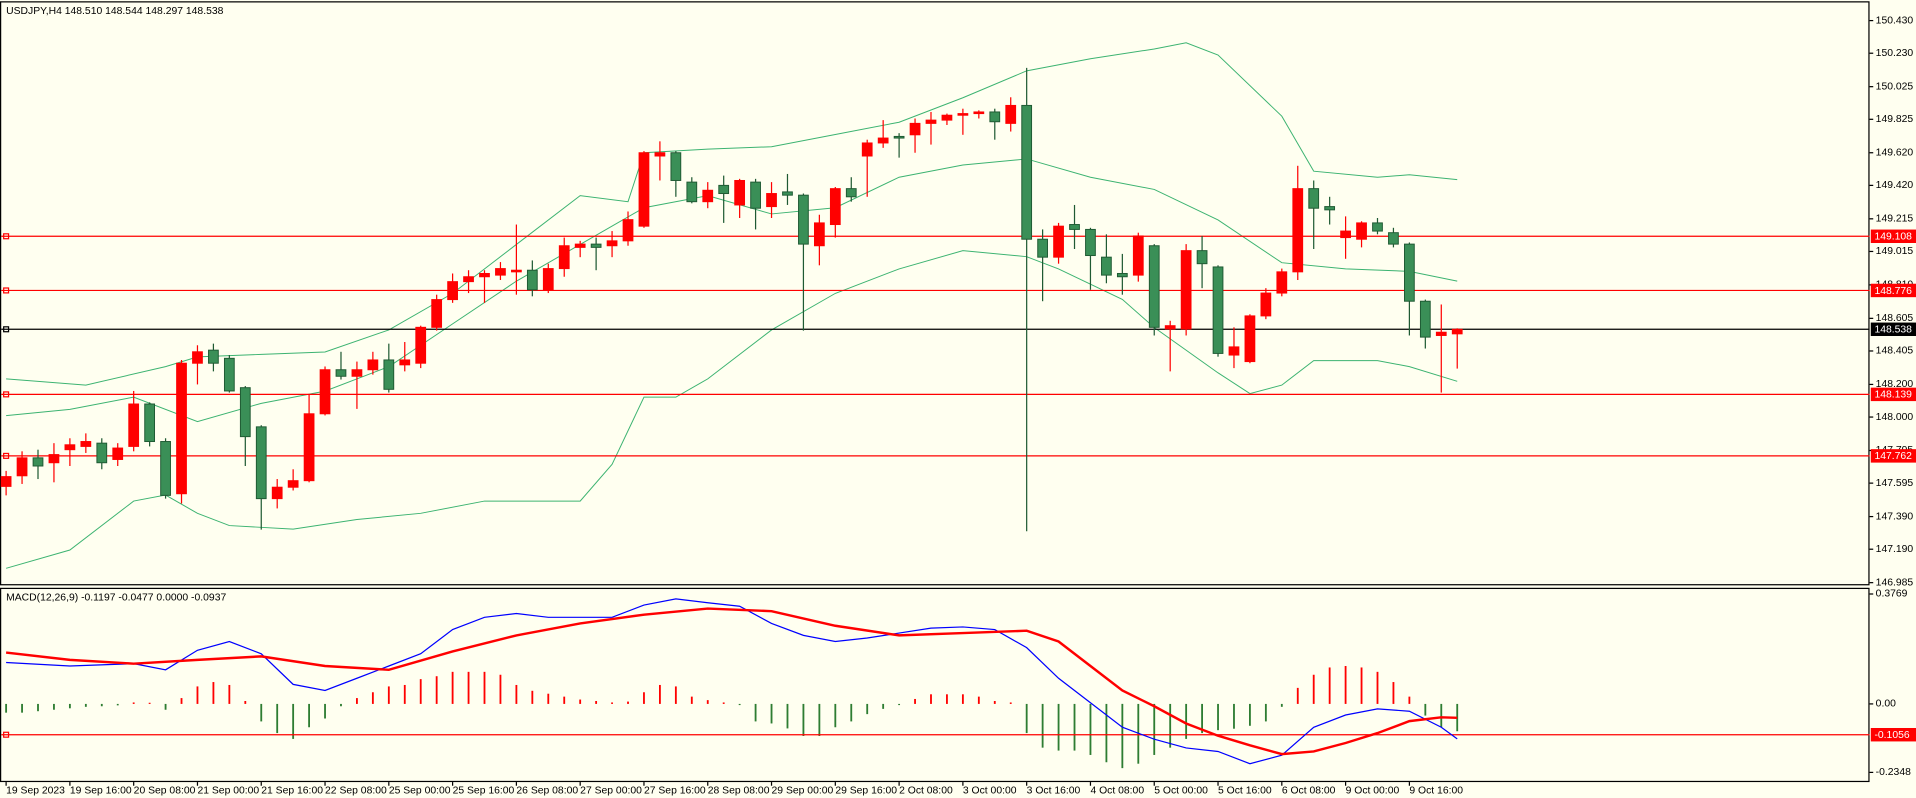 The height and width of the screenshot is (798, 1916). Describe the element at coordinates (866, 790) in the screenshot. I see `x-tick-label: 29 Sep 16:00` at that location.